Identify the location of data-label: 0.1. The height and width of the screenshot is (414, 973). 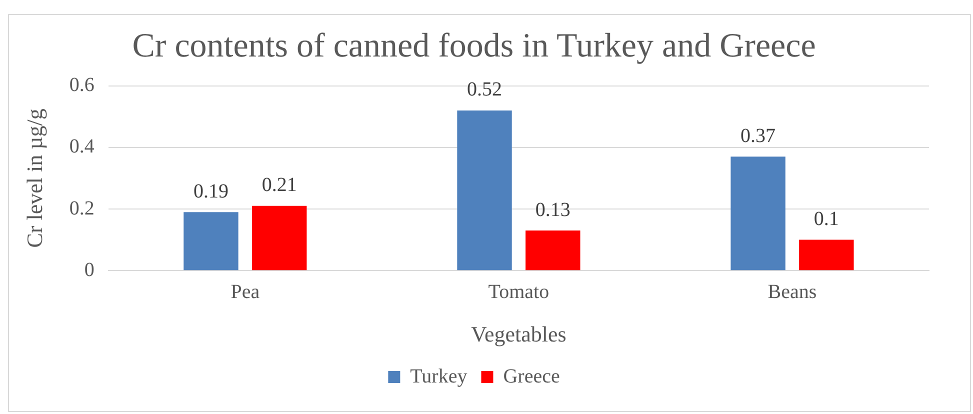
(826, 219).